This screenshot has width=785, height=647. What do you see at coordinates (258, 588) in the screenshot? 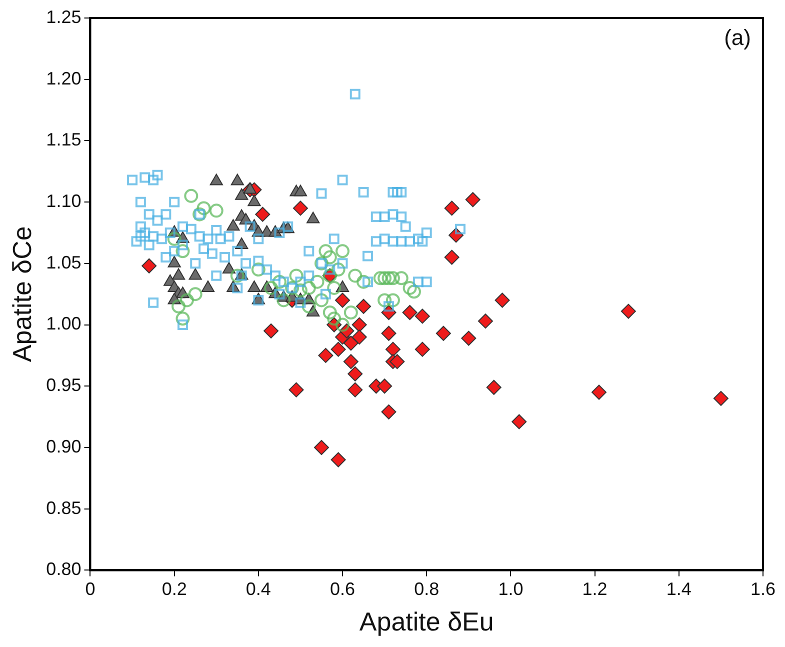
I see `x-tick-label: 0.4` at bounding box center [258, 588].